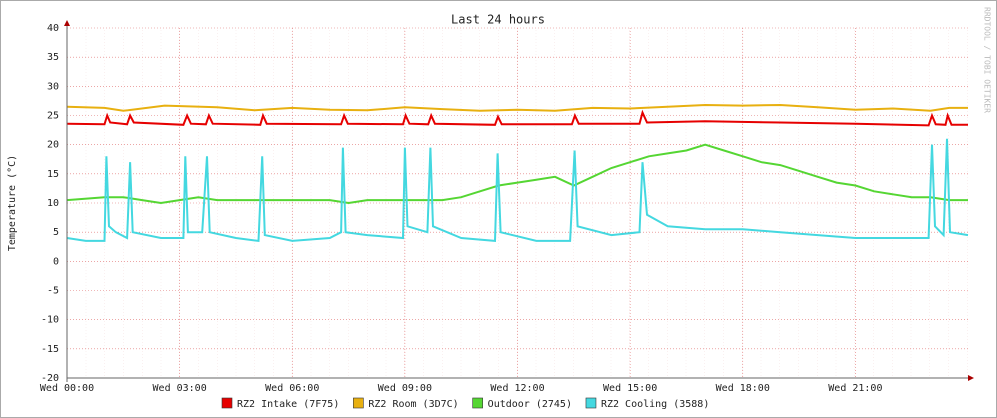  What do you see at coordinates (53, 116) in the screenshot?
I see `y-tick-label: 25` at bounding box center [53, 116].